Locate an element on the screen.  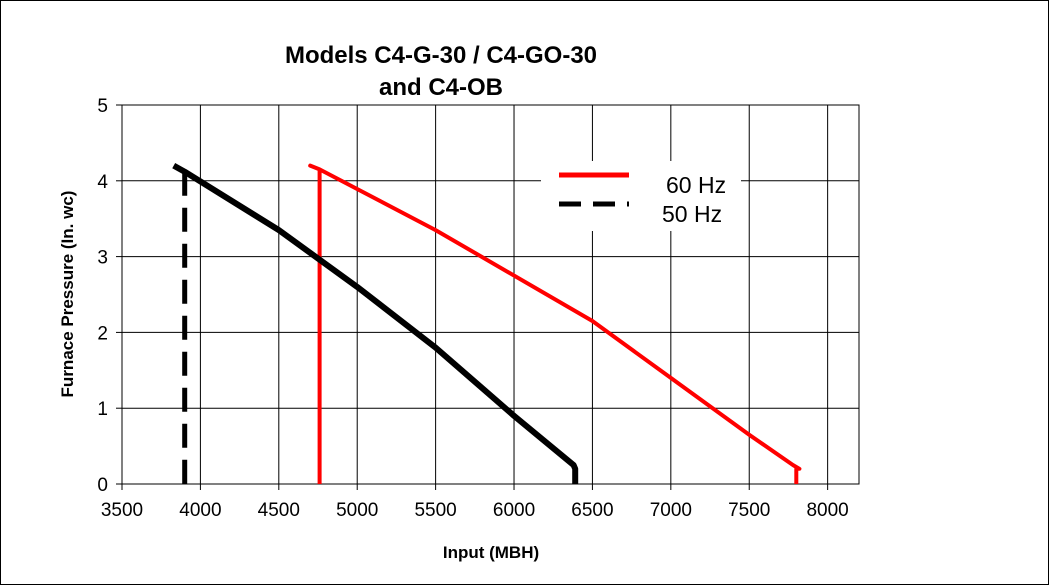
x-tick-label: 5500 is located at coordinates (435, 510).